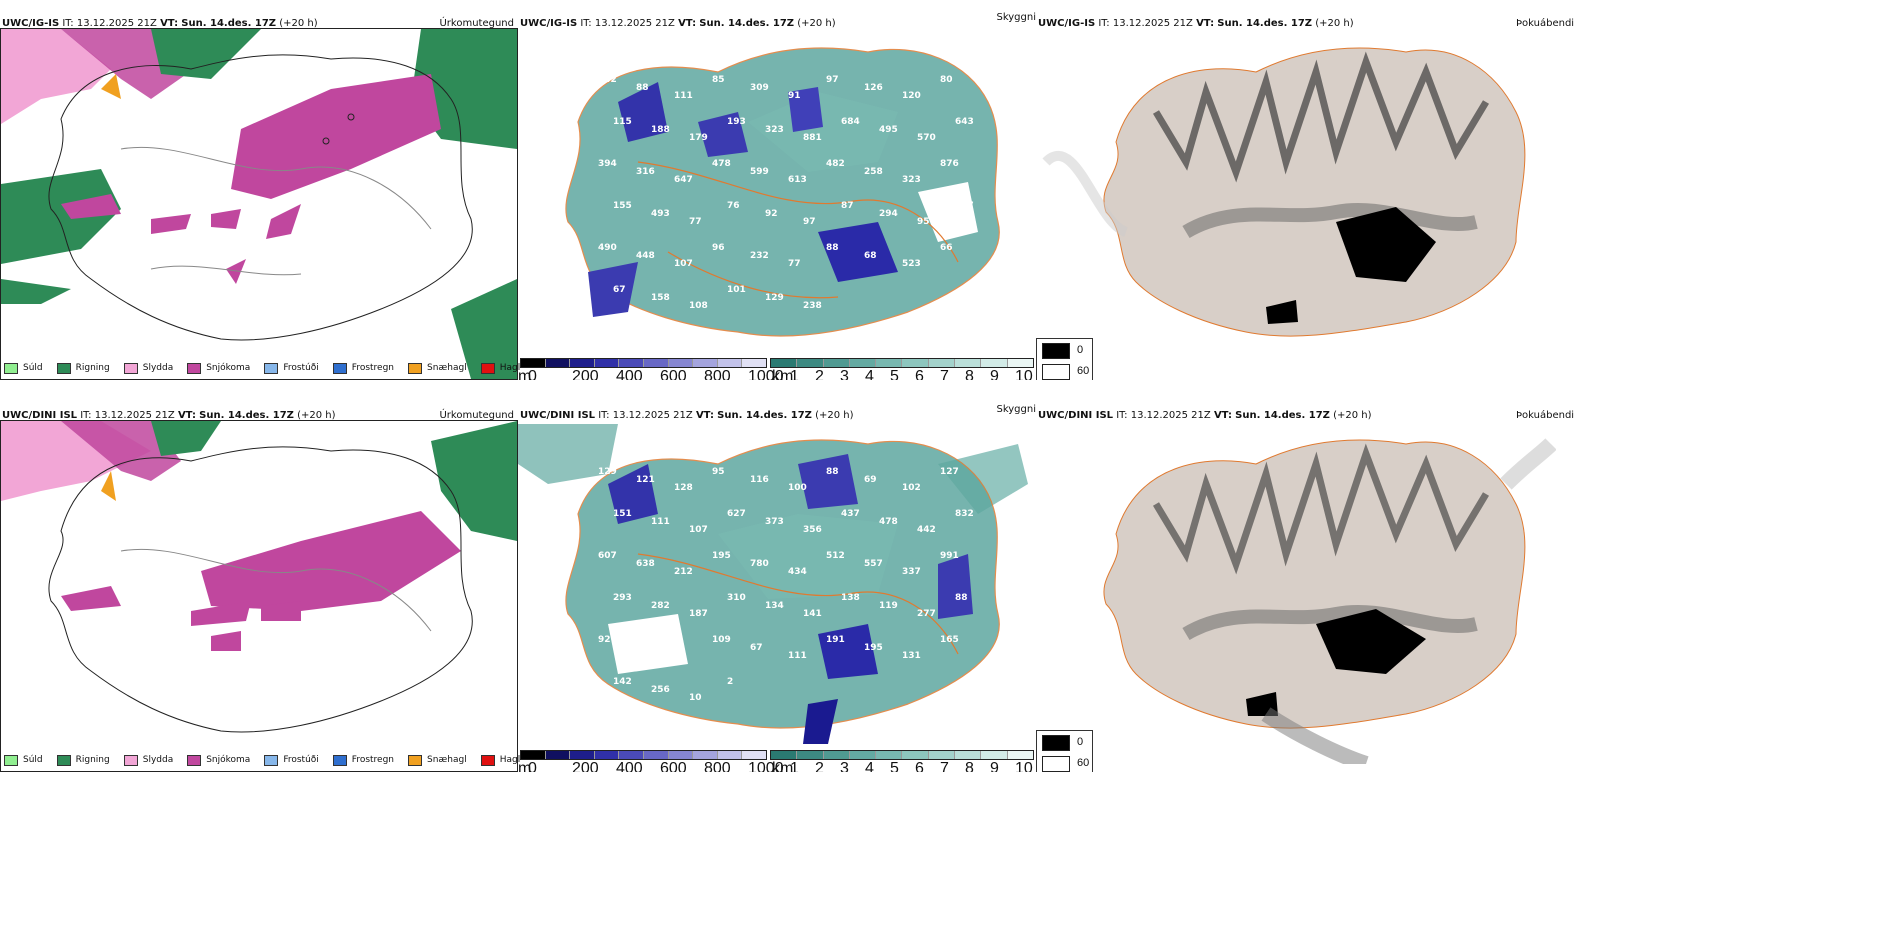 This screenshot has width=1900, height=950. Describe the element at coordinates (509, 368) in the screenshot. I see `legend-label: Haglél` at that location.